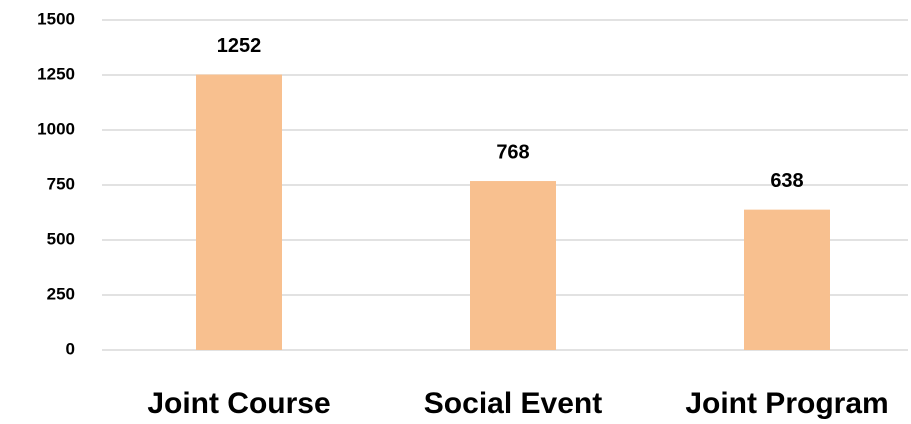 The image size is (911, 424). What do you see at coordinates (512, 152) in the screenshot?
I see `data-label: 768` at bounding box center [512, 152].